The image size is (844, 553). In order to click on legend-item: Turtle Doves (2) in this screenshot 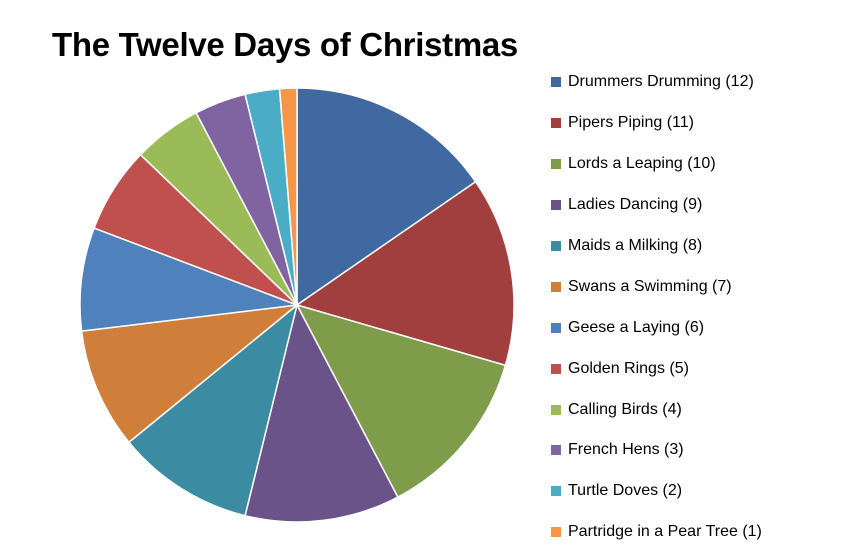, I will do `click(656, 491)`.